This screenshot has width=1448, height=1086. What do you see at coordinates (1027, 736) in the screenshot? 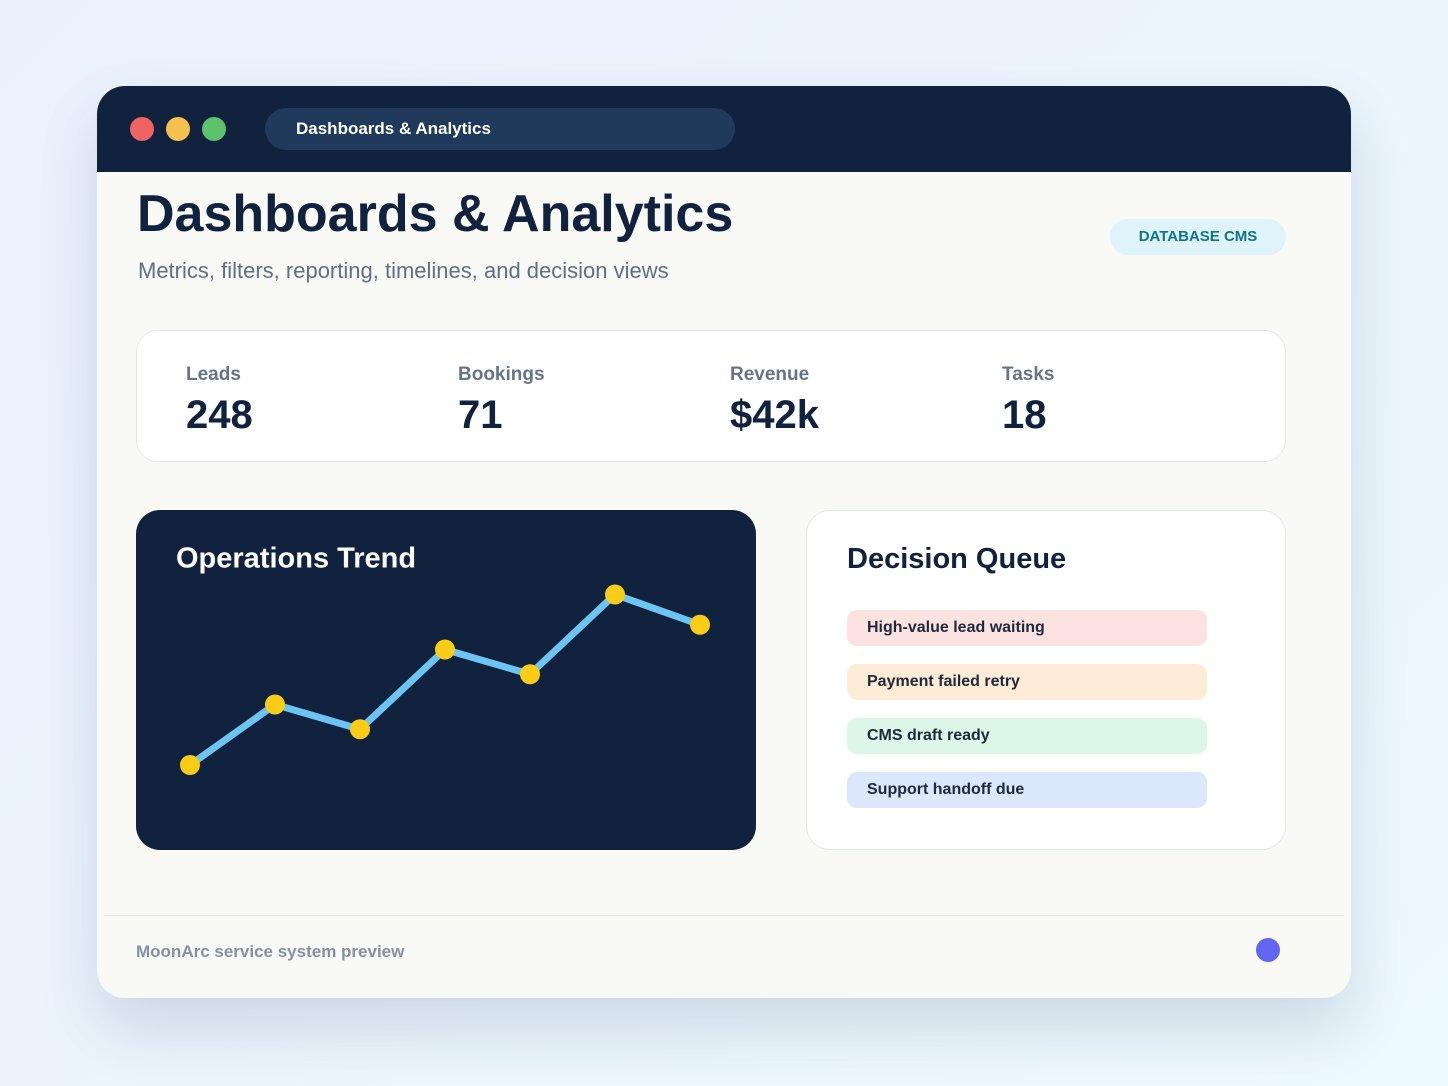
I see `queue-item: CMS draft ready` at bounding box center [1027, 736].